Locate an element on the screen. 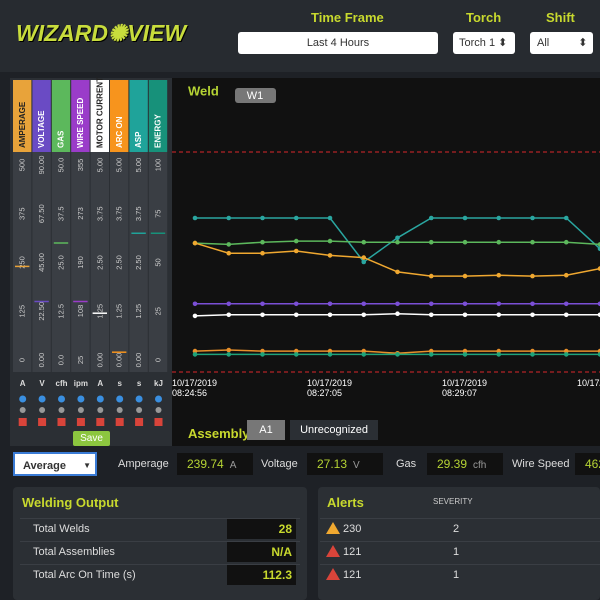 This screenshot has width=600, height=600. gauge-unit: cfh is located at coordinates (62, 383).